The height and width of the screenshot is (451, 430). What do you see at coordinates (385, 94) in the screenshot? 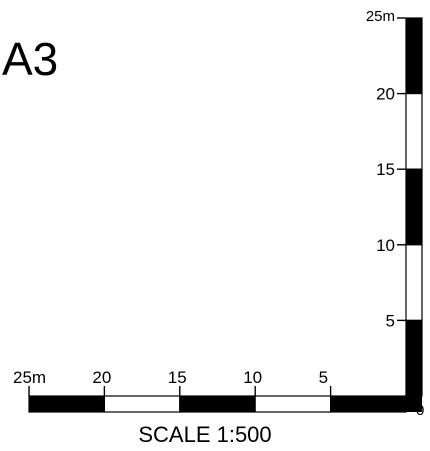
I see `vertical-tick-label: 20` at bounding box center [385, 94].